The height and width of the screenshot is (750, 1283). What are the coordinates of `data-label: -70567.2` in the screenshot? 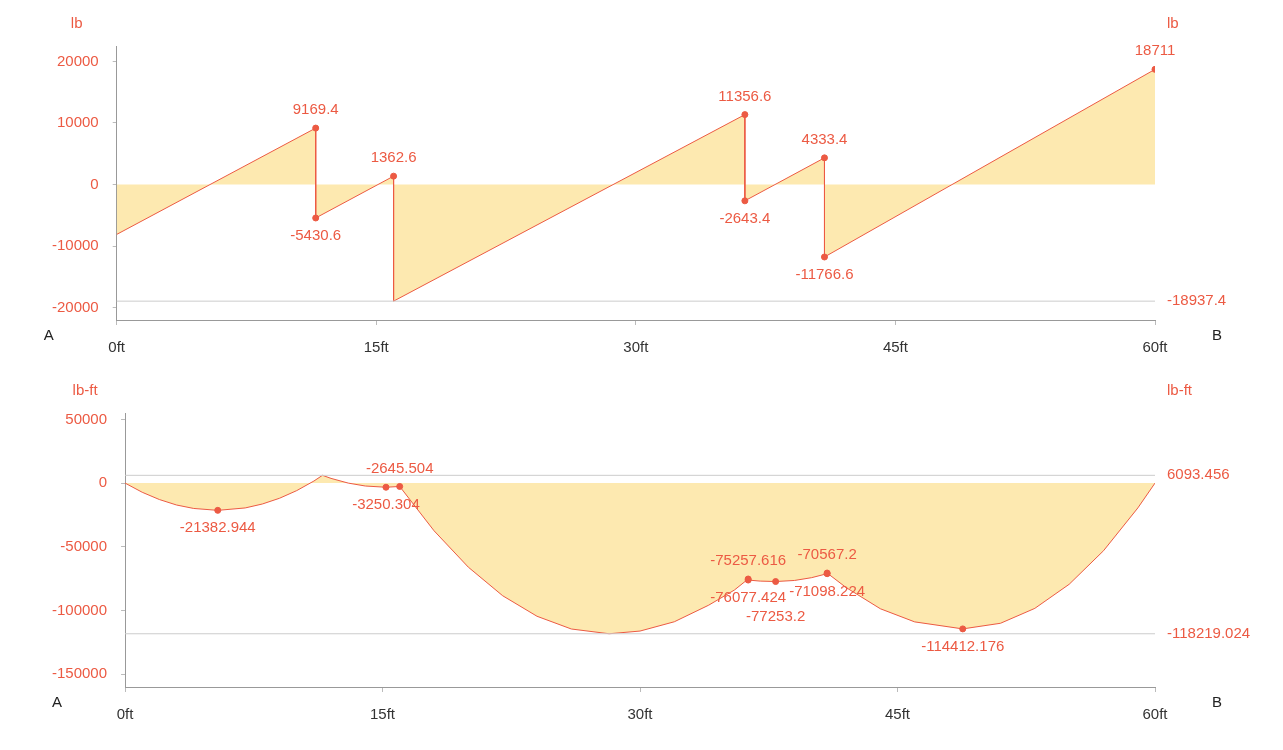 It's located at (827, 554).